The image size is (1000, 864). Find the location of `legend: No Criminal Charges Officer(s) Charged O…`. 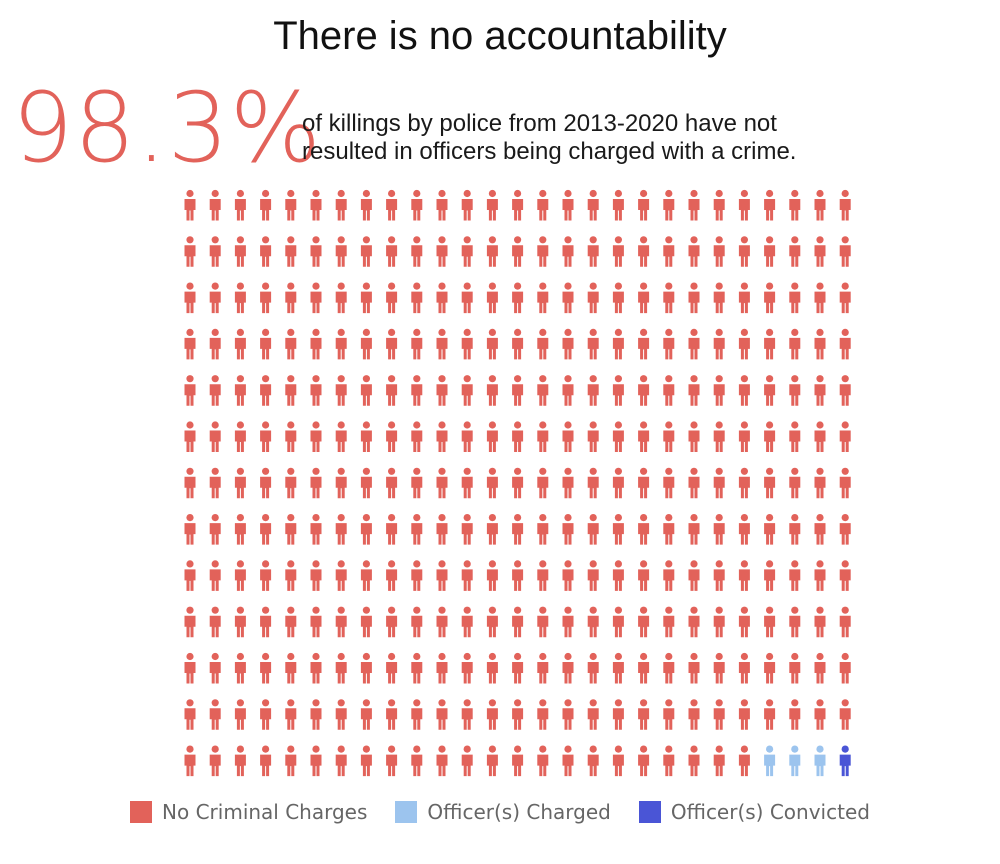

legend: No Criminal Charges Officer(s) Charged O… is located at coordinates (500, 812).